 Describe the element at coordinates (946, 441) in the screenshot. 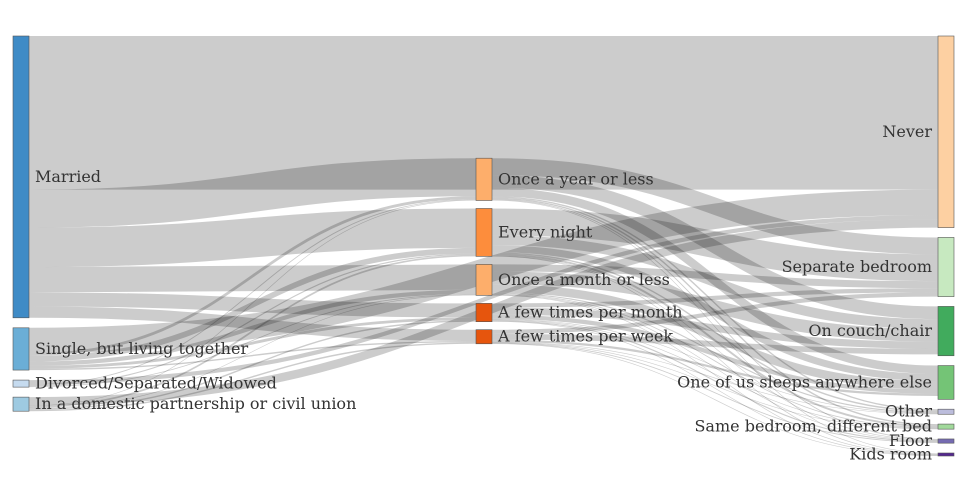

I see `node-floor` at that location.